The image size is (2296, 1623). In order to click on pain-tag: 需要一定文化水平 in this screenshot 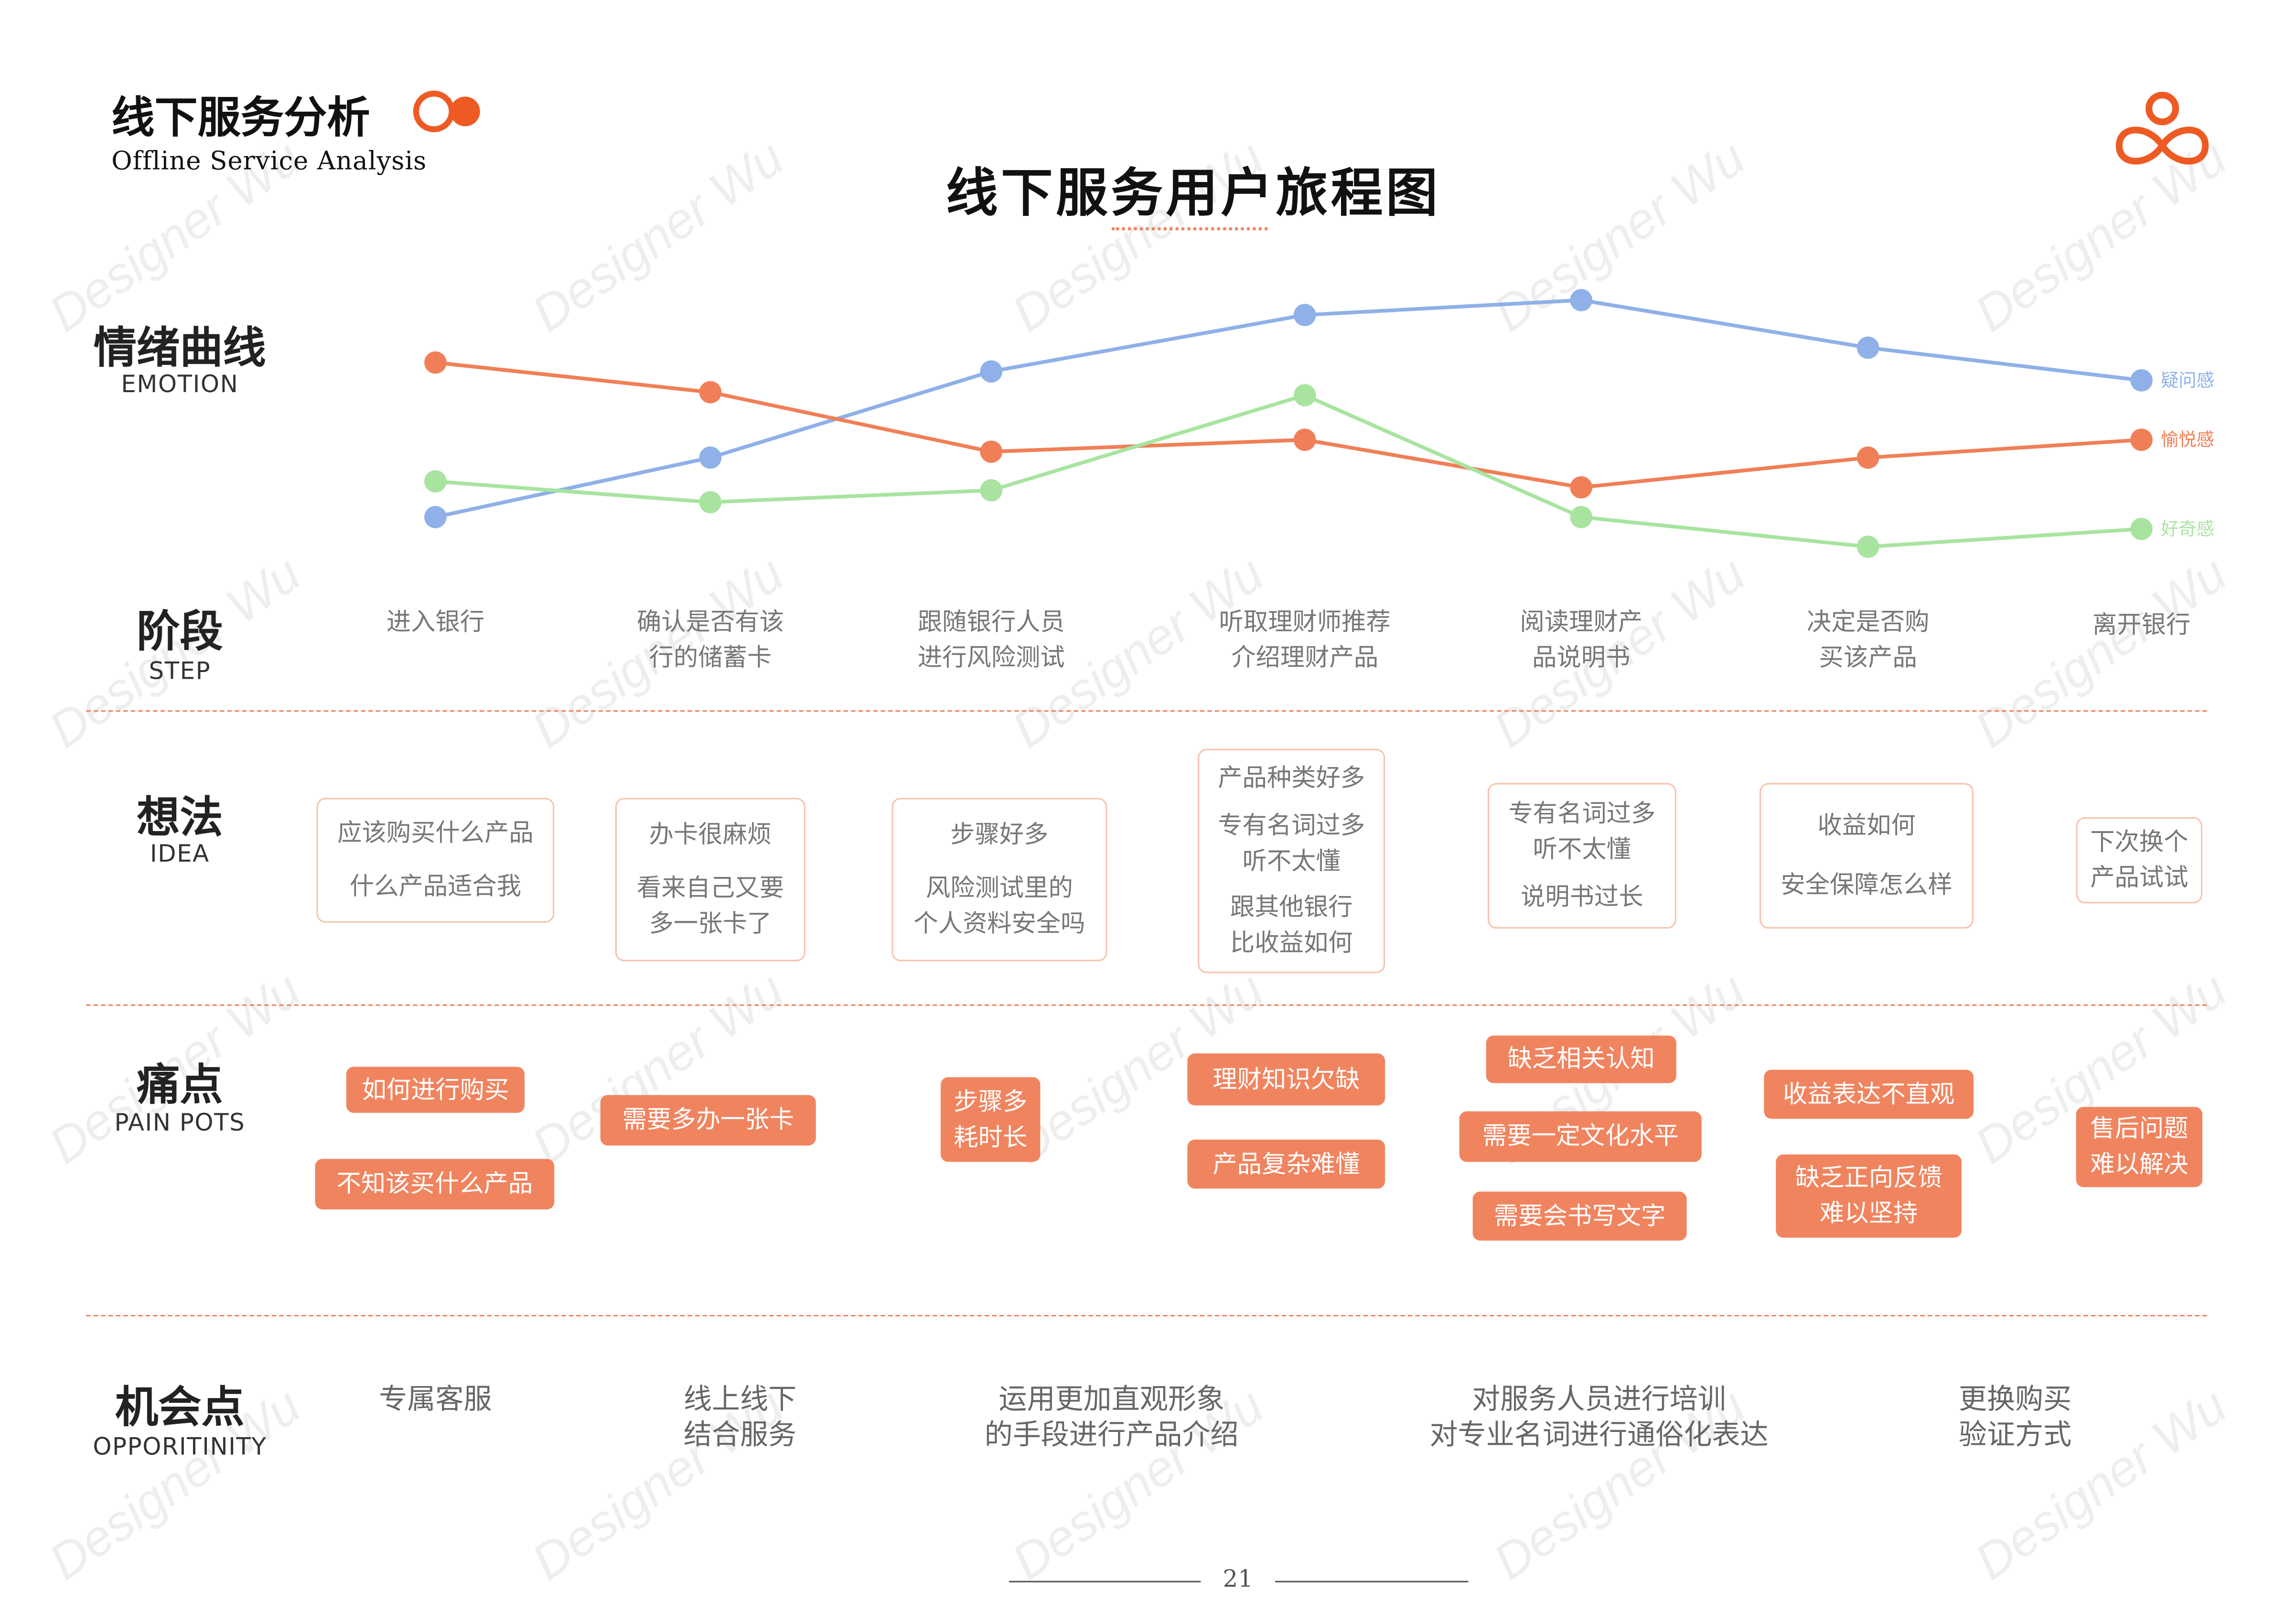, I will do `click(1581, 1137)`.